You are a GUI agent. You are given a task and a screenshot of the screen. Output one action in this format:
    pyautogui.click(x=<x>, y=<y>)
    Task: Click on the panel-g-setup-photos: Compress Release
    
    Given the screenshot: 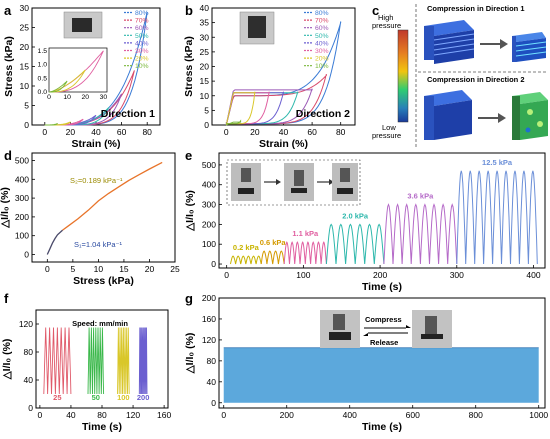 What is the action you would take?
    pyautogui.click(x=386, y=329)
    